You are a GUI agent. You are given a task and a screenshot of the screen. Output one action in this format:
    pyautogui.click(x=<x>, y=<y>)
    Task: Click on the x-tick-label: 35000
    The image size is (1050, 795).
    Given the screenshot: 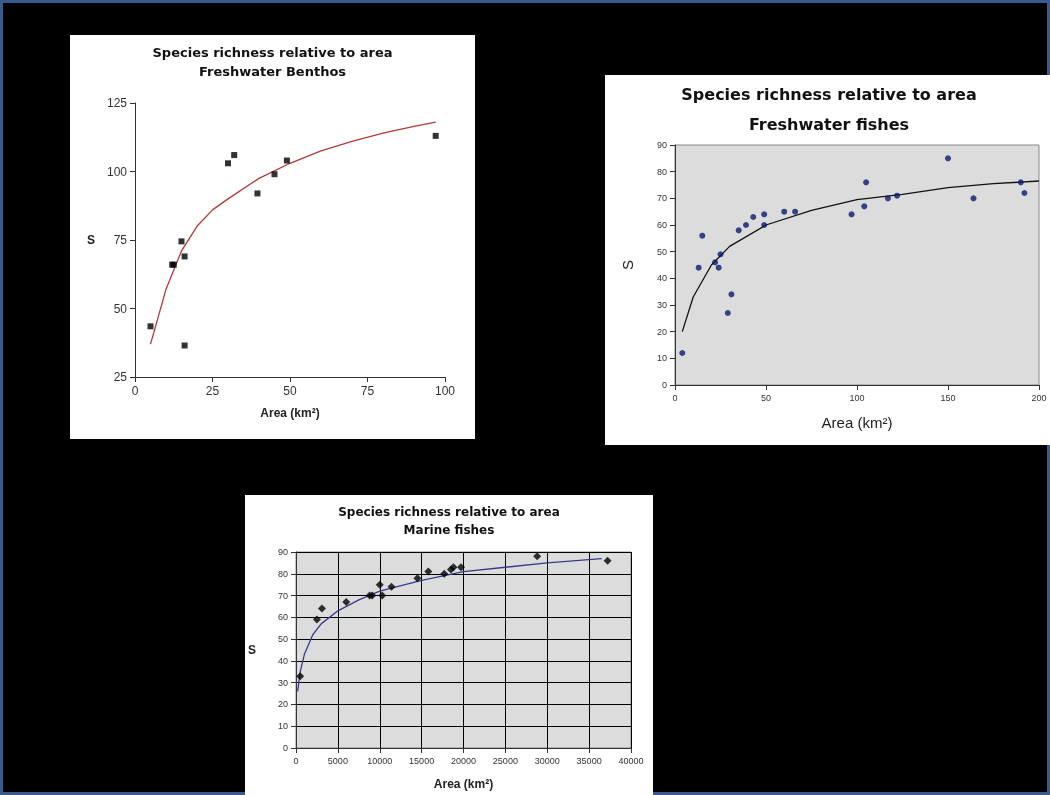 What is the action you would take?
    pyautogui.click(x=589, y=760)
    